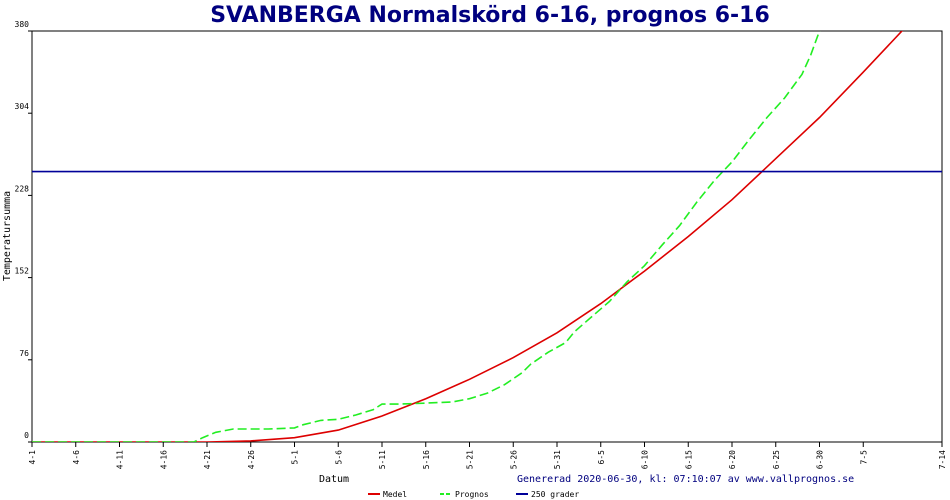 Image resolution: width=950 pixels, height=500 pixels. Describe the element at coordinates (426, 459) in the screenshot. I see `x-tick-label: 5-16` at that location.